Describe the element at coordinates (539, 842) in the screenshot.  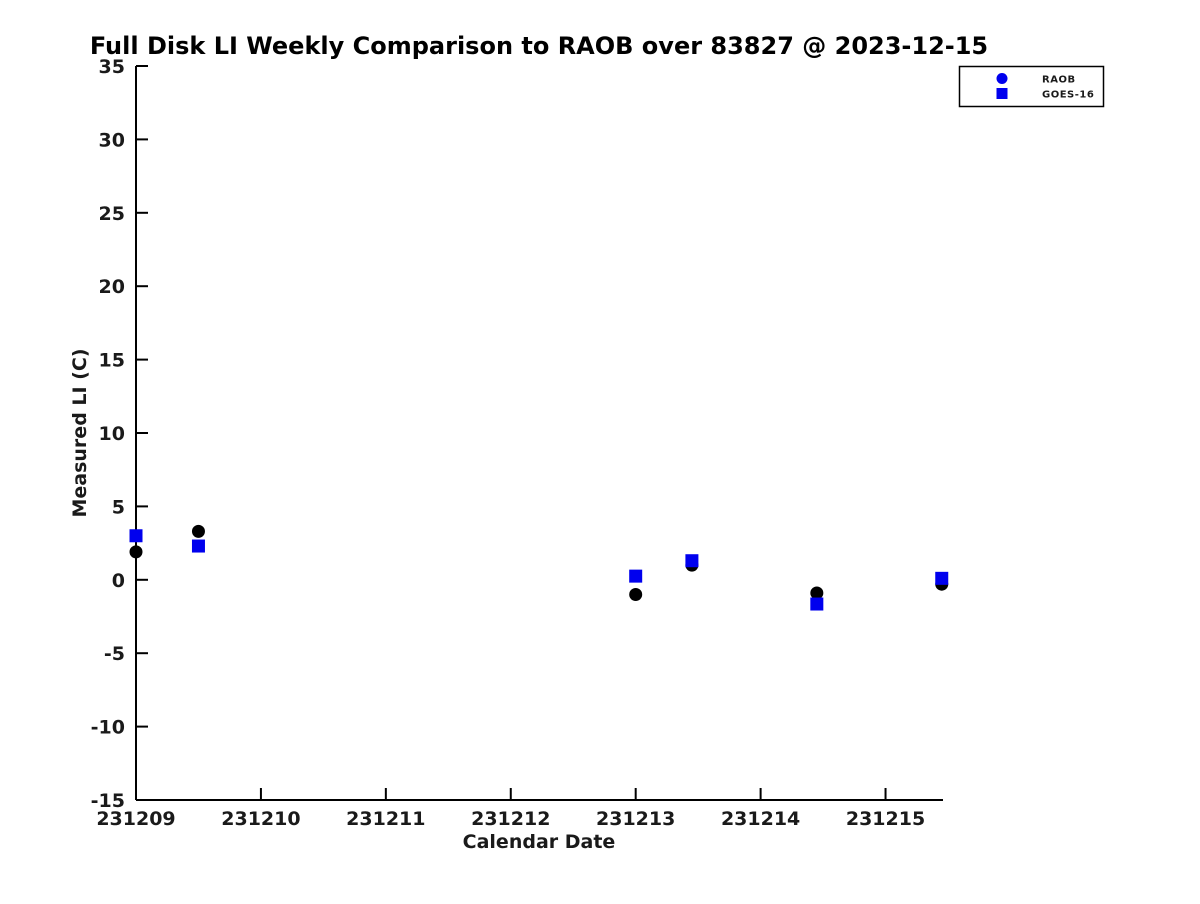
I see `x-axis-label: Calendar Date` at that location.